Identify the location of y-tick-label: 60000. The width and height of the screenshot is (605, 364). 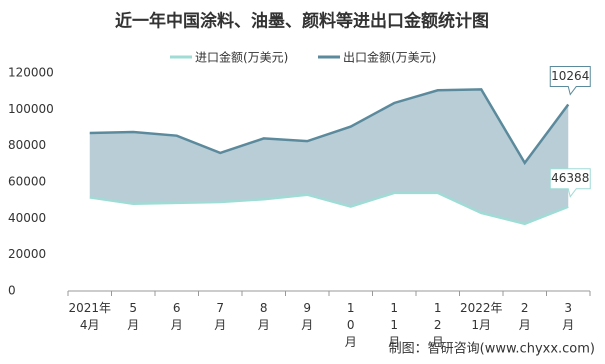
(27, 182).